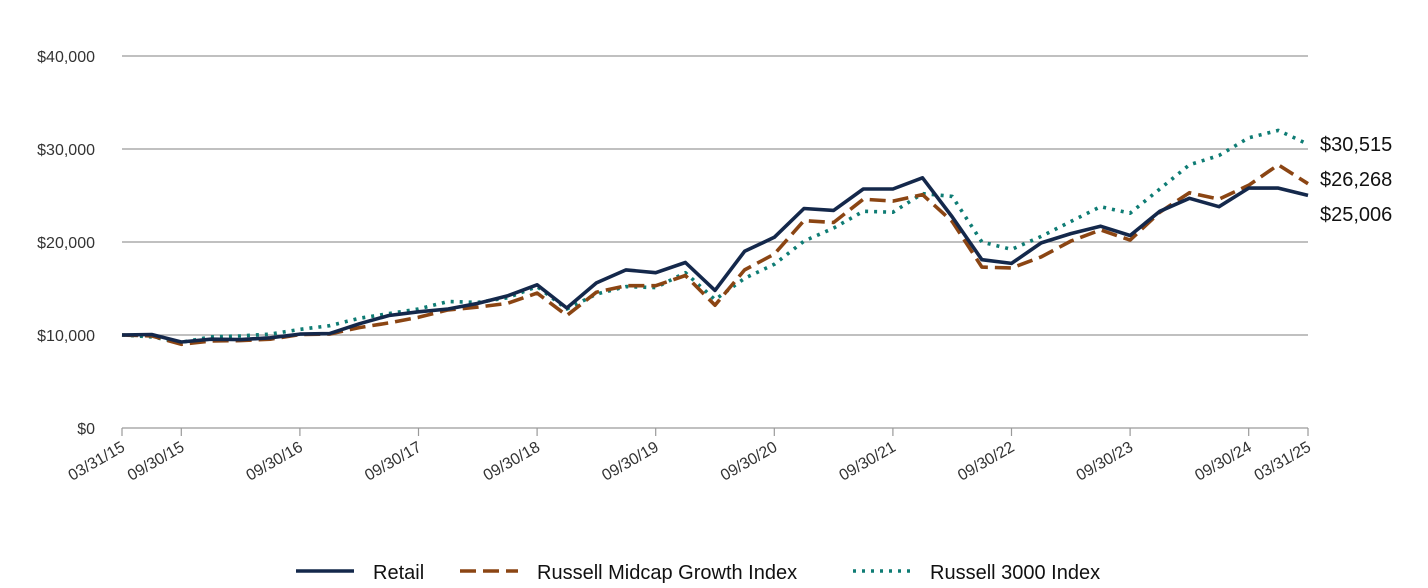  What do you see at coordinates (274, 462) in the screenshot?
I see `x-tick-label: 09/30/16` at bounding box center [274, 462].